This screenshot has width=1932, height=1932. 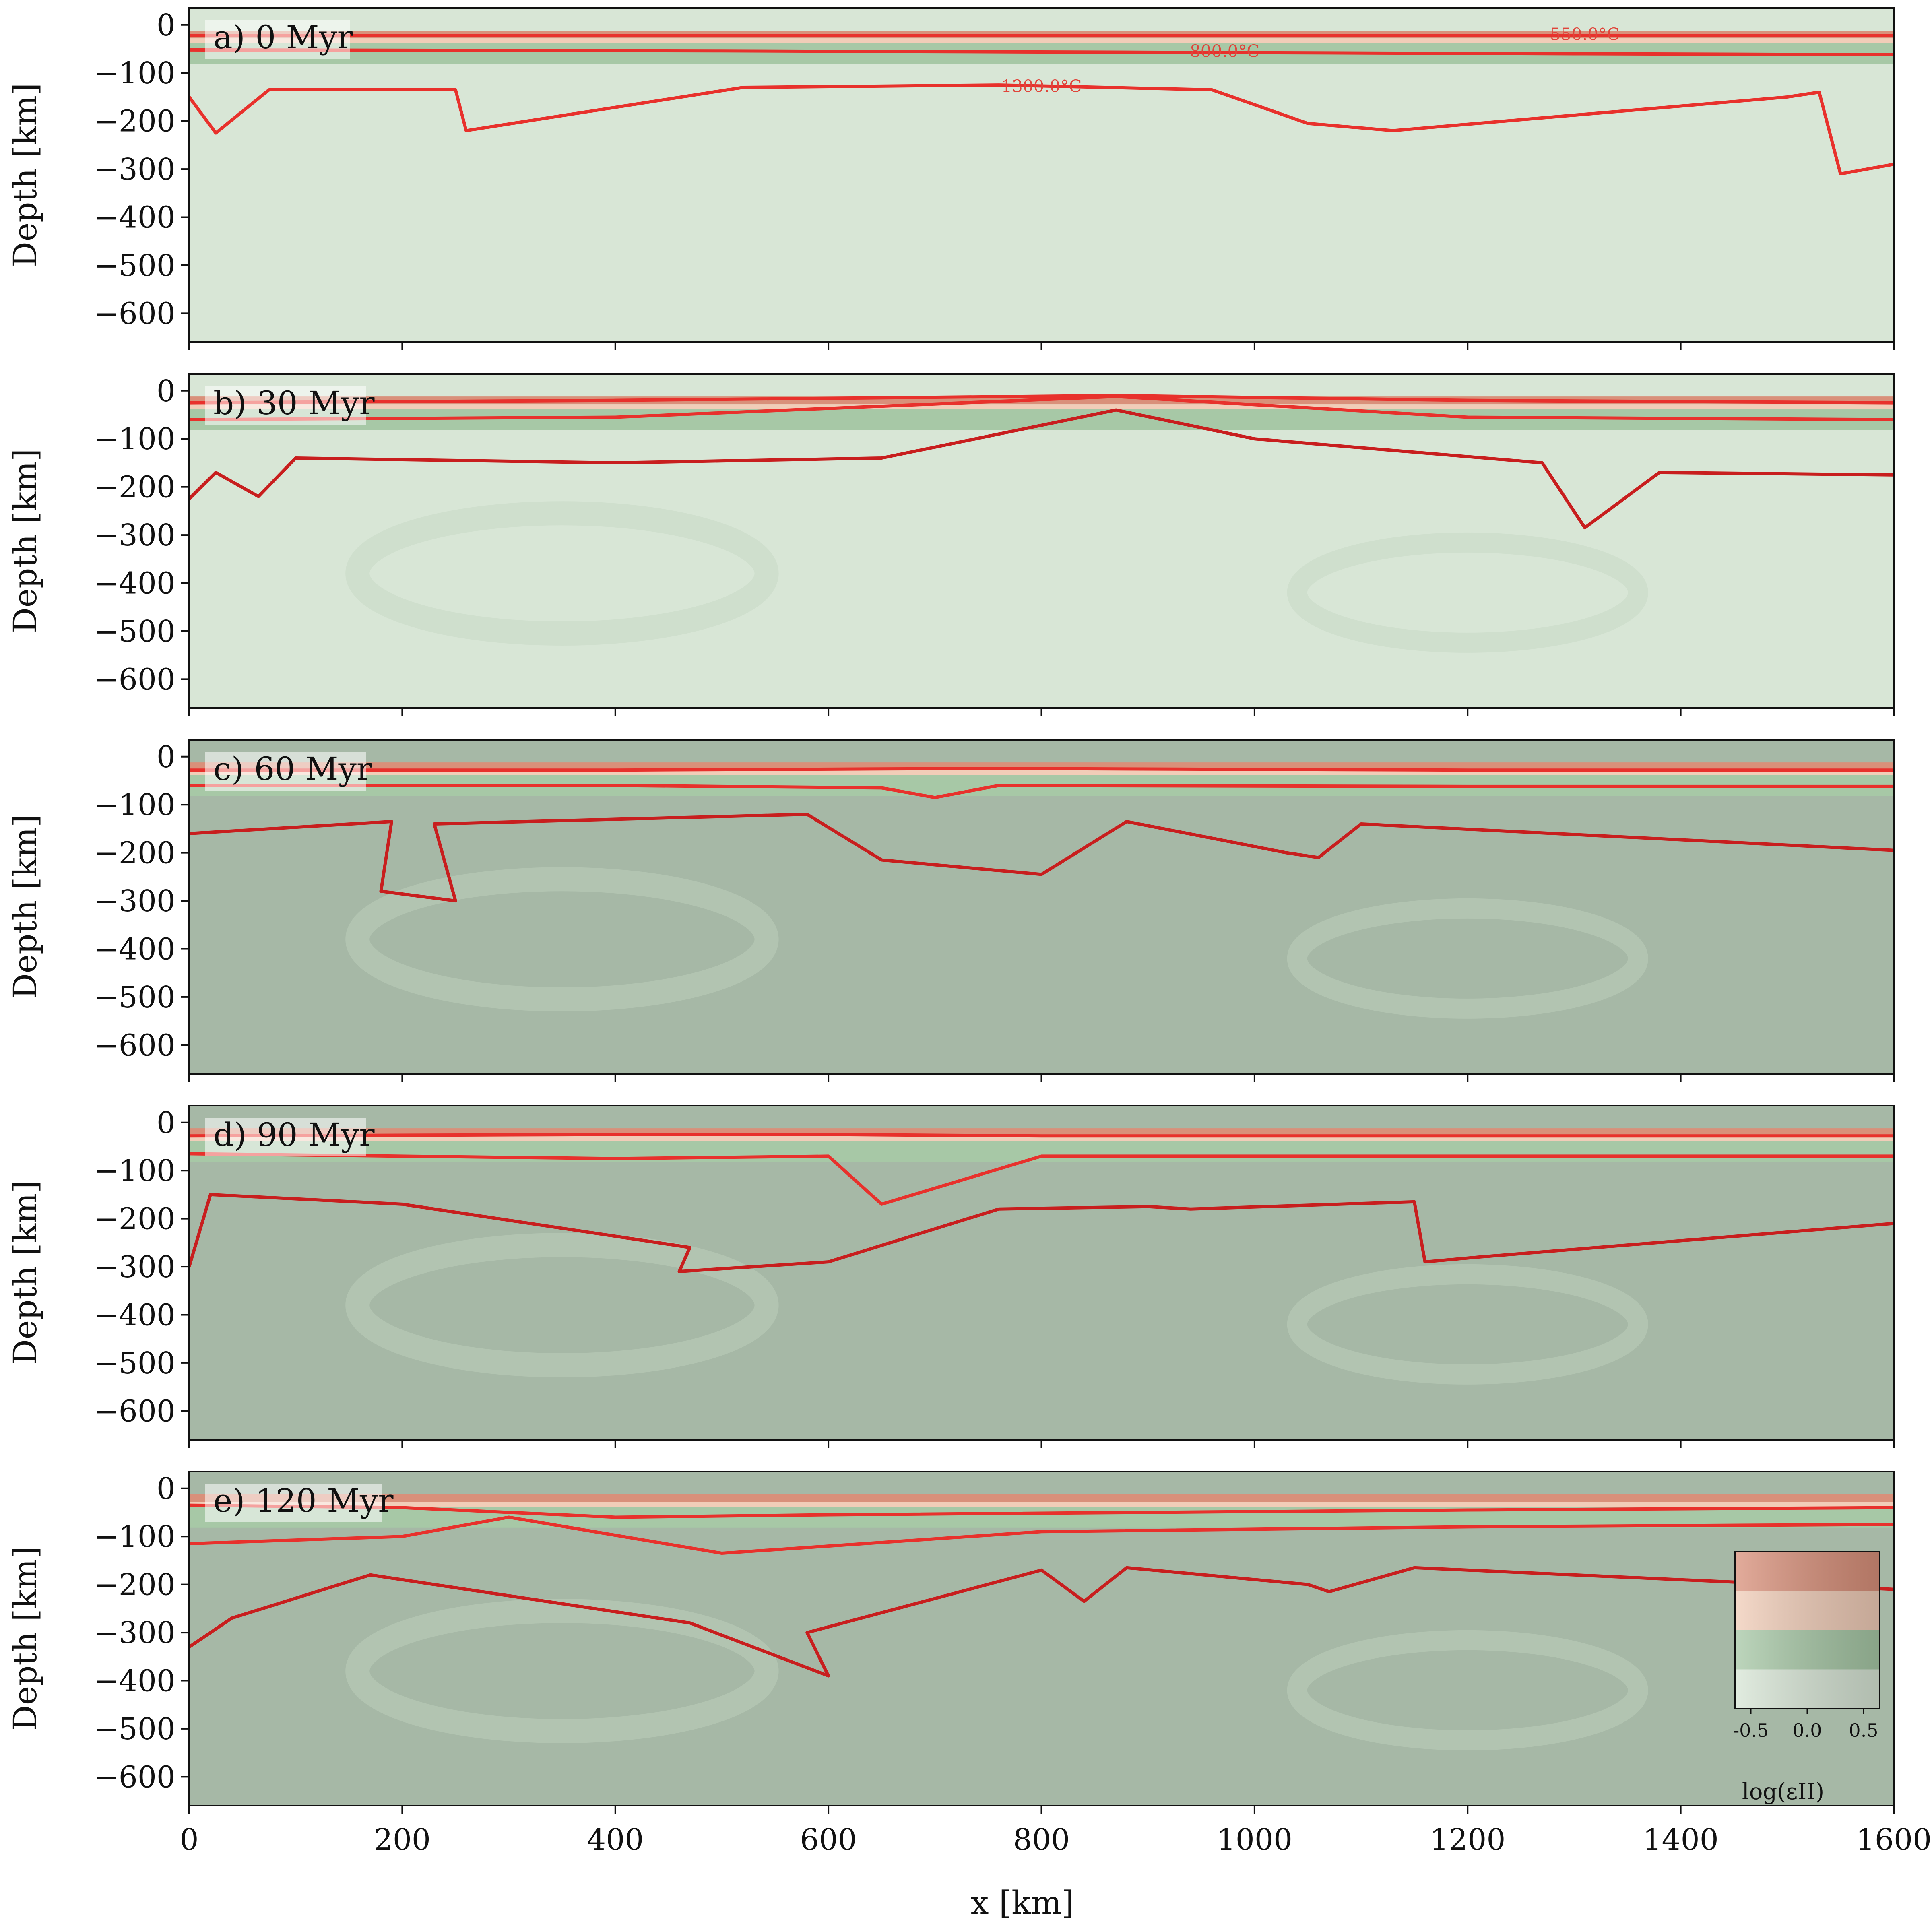 I want to click on legend-tick-label: 0.5, so click(x=1863, y=1730).